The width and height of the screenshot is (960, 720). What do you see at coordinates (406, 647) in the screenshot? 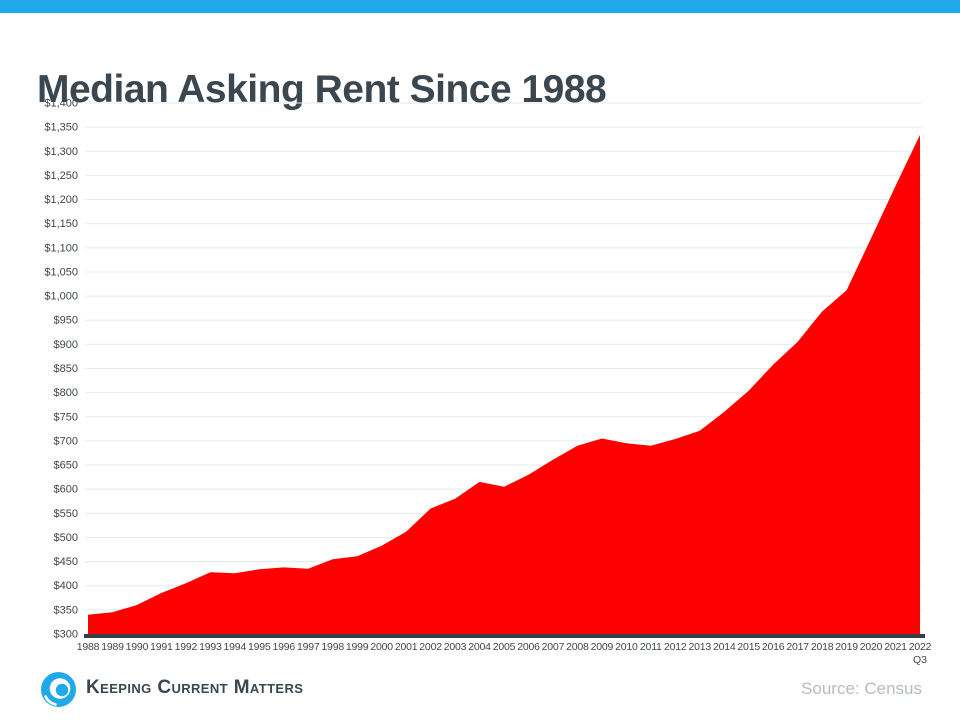
I see `x-tick-label: 2001` at bounding box center [406, 647].